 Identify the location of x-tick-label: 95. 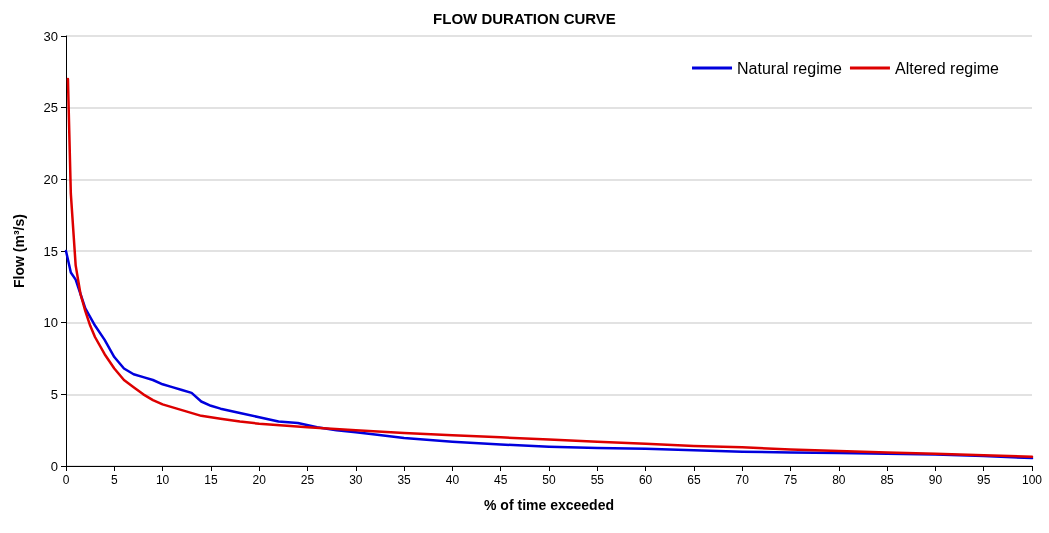
(984, 480).